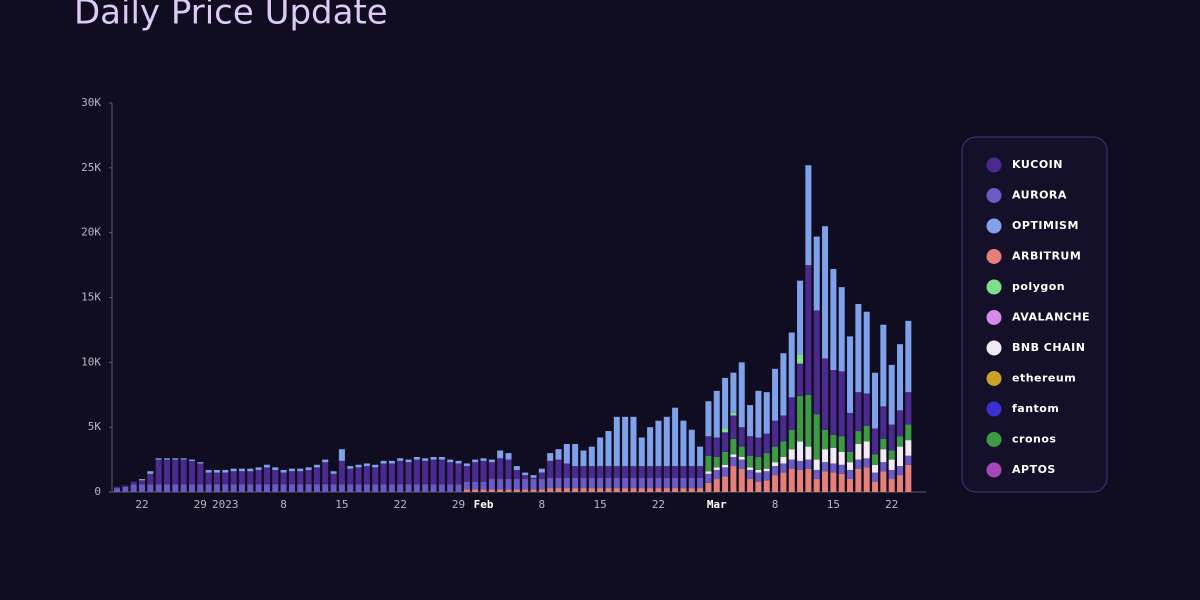 The height and width of the screenshot is (600, 1200). I want to click on y-tick-label: 15K, so click(91, 297).